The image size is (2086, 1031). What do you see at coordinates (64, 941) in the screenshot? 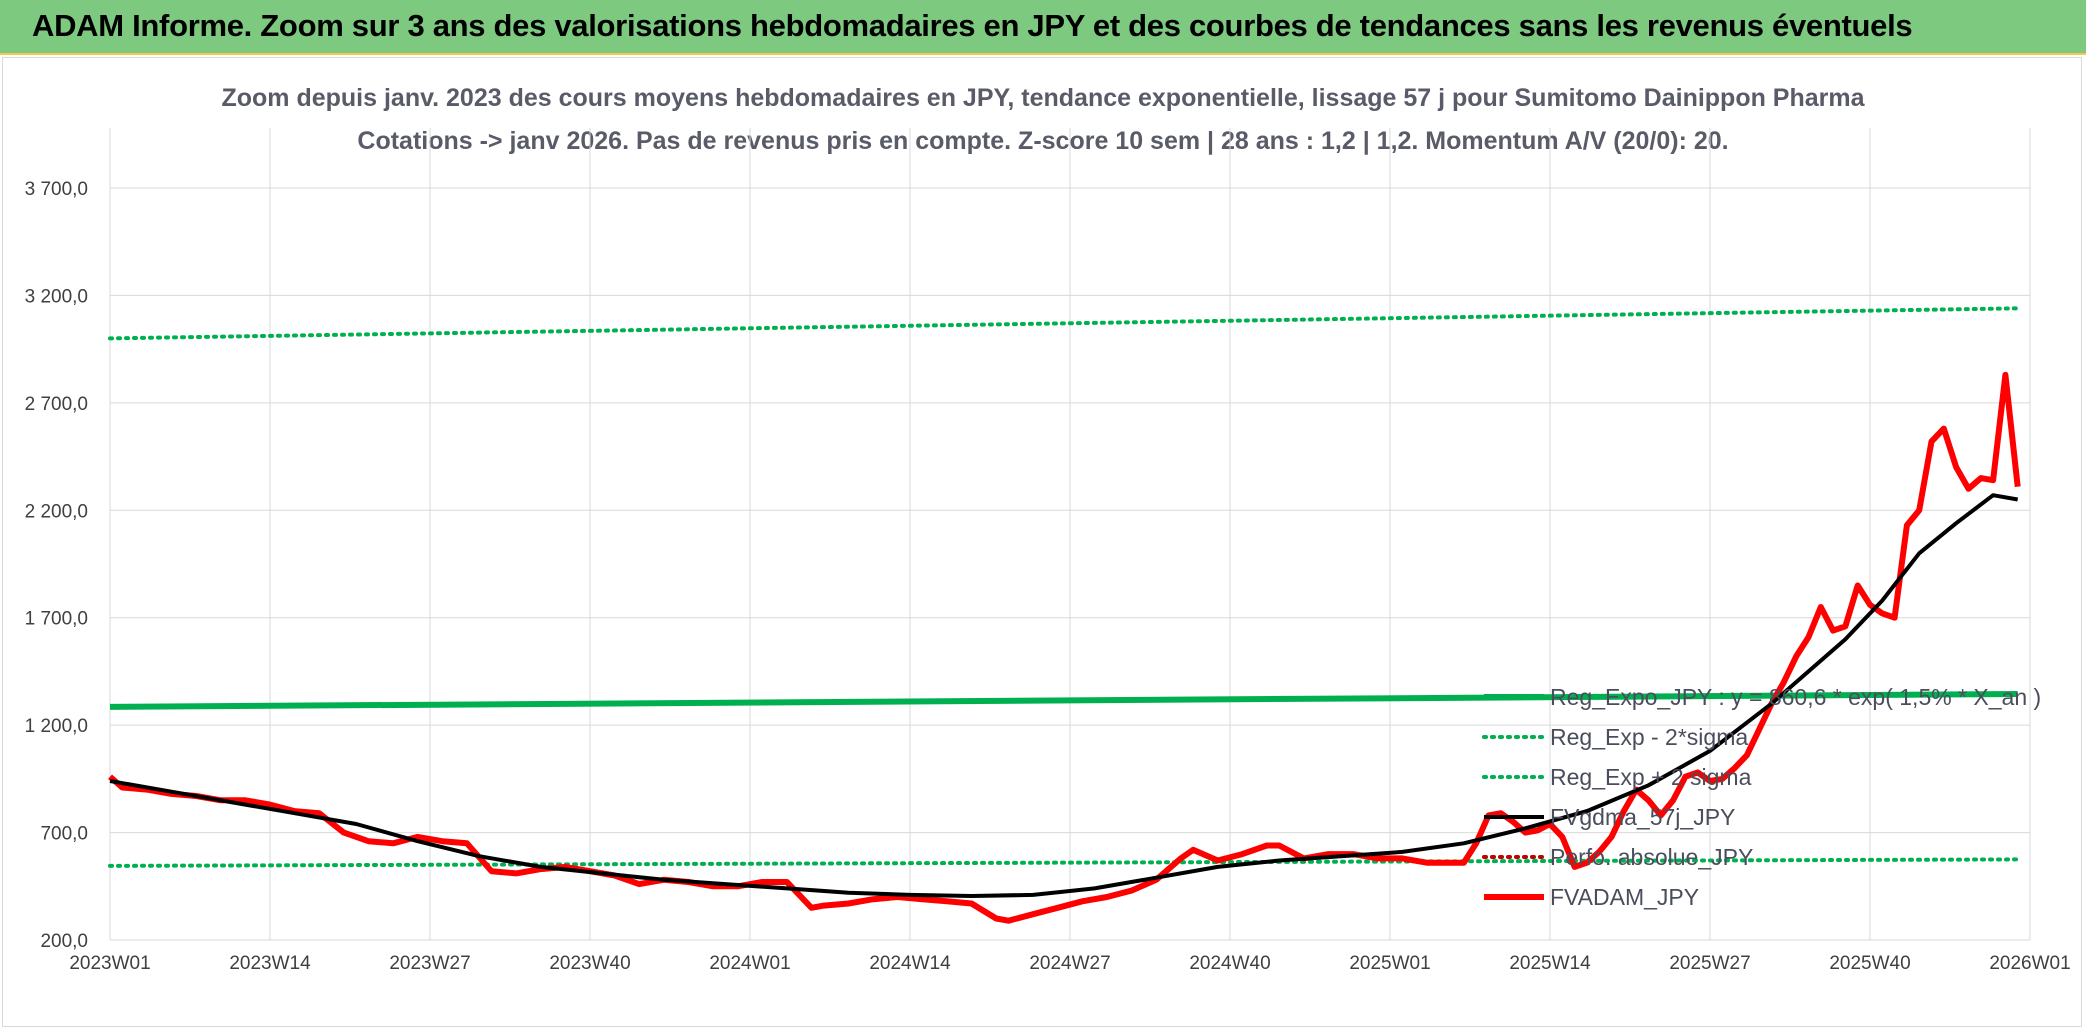
I see `y-tick-label: 200,0` at bounding box center [64, 941].